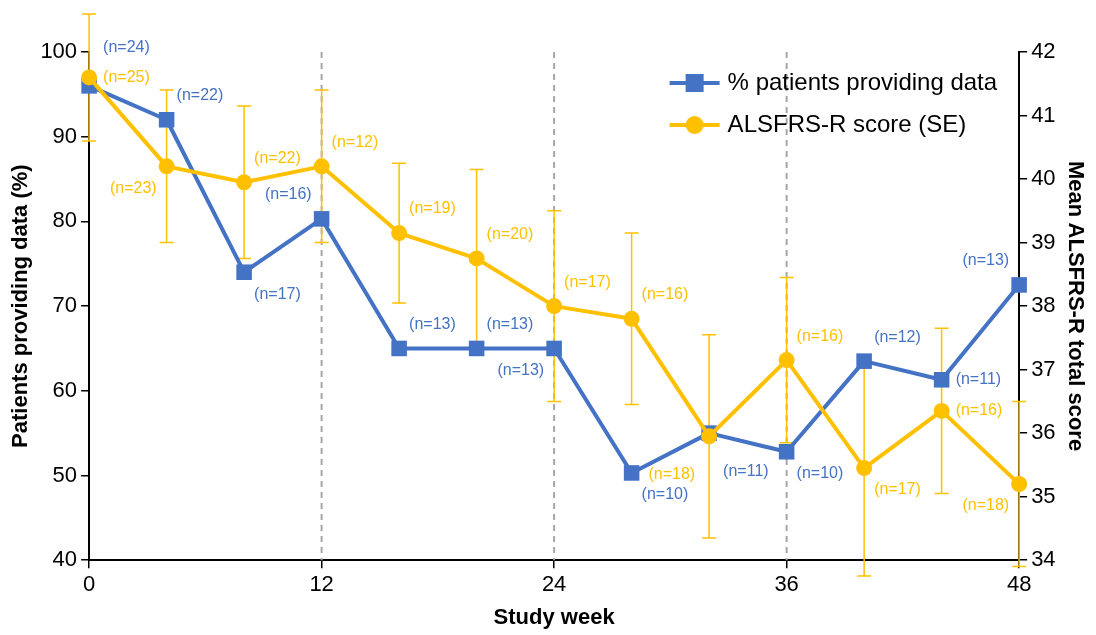 The image size is (1096, 635). What do you see at coordinates (65, 559) in the screenshot?
I see `y-tick-label: 40` at bounding box center [65, 559].